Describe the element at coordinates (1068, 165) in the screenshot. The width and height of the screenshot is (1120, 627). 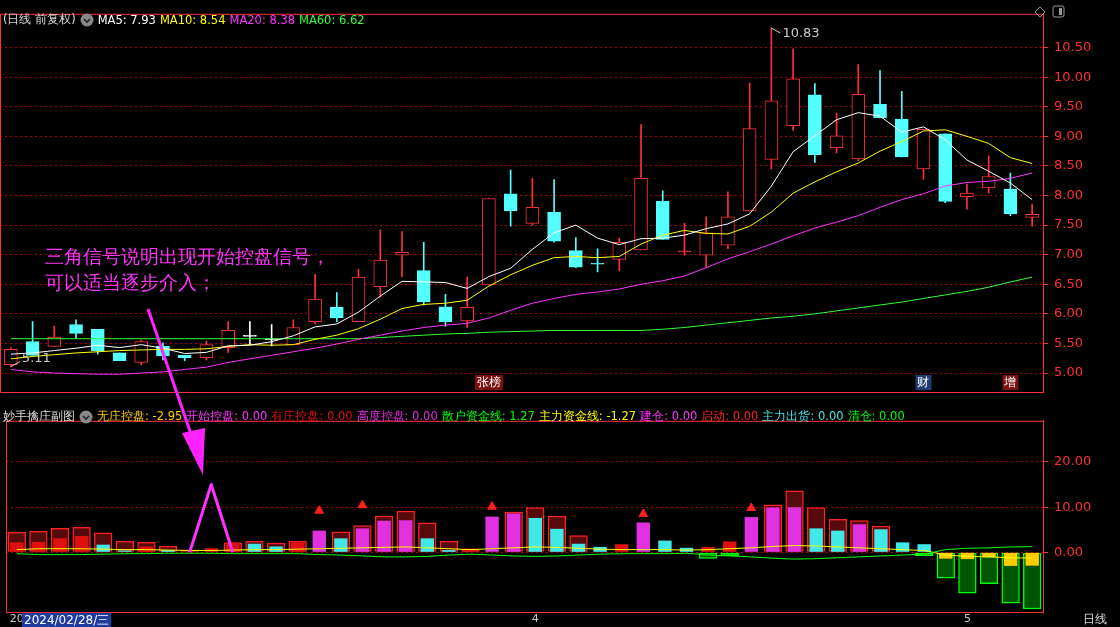
I see `y-tick-label: 8.50` at that location.